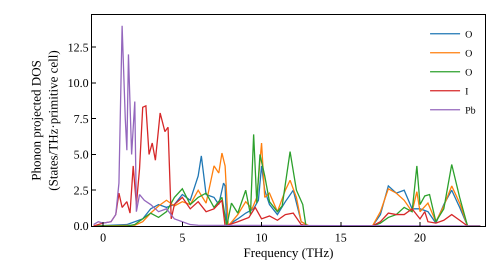 This screenshot has height=280, width=500. What do you see at coordinates (44, 120) in the screenshot?
I see `y-axis-title: Phonon projected DOS (States/THz·primitive cell)` at bounding box center [44, 120].